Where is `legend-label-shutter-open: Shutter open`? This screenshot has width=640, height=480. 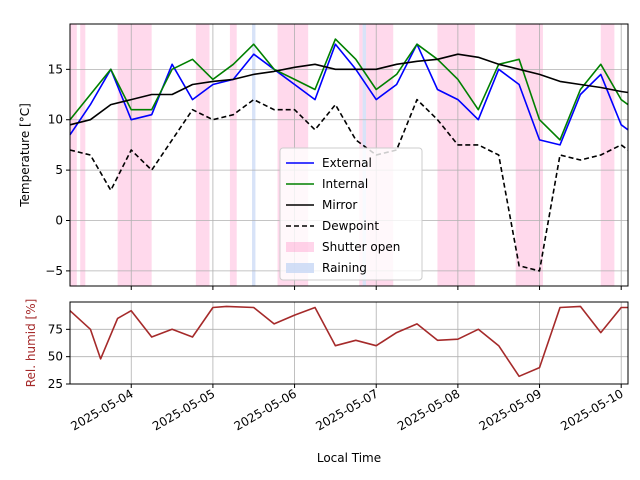
legend-label-shutter-open: Shutter open is located at coordinates (361, 247).